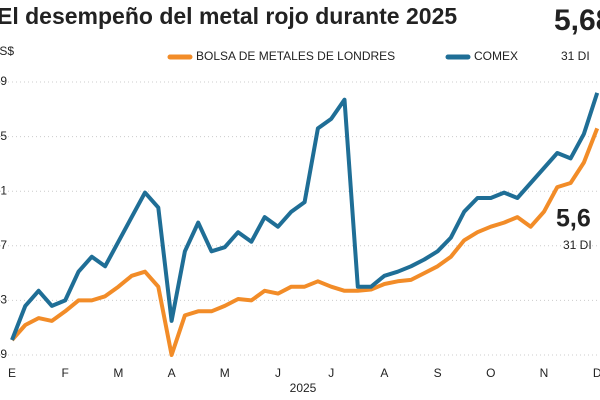  What do you see at coordinates (573, 219) in the screenshot?
I see `annotation-value: 5,6` at bounding box center [573, 219].